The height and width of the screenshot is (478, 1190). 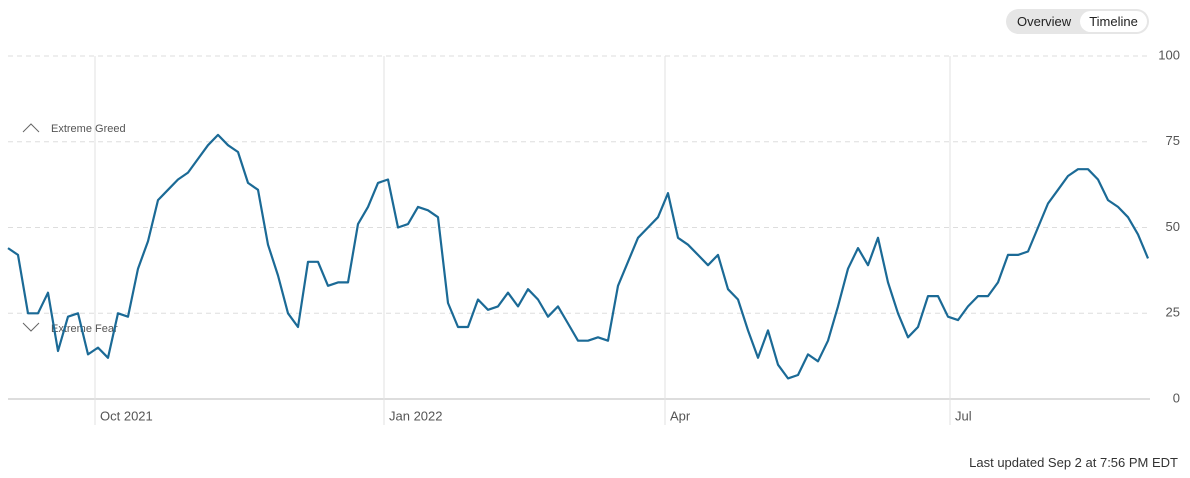 I want to click on x-tick-label: Apr, so click(x=680, y=415).